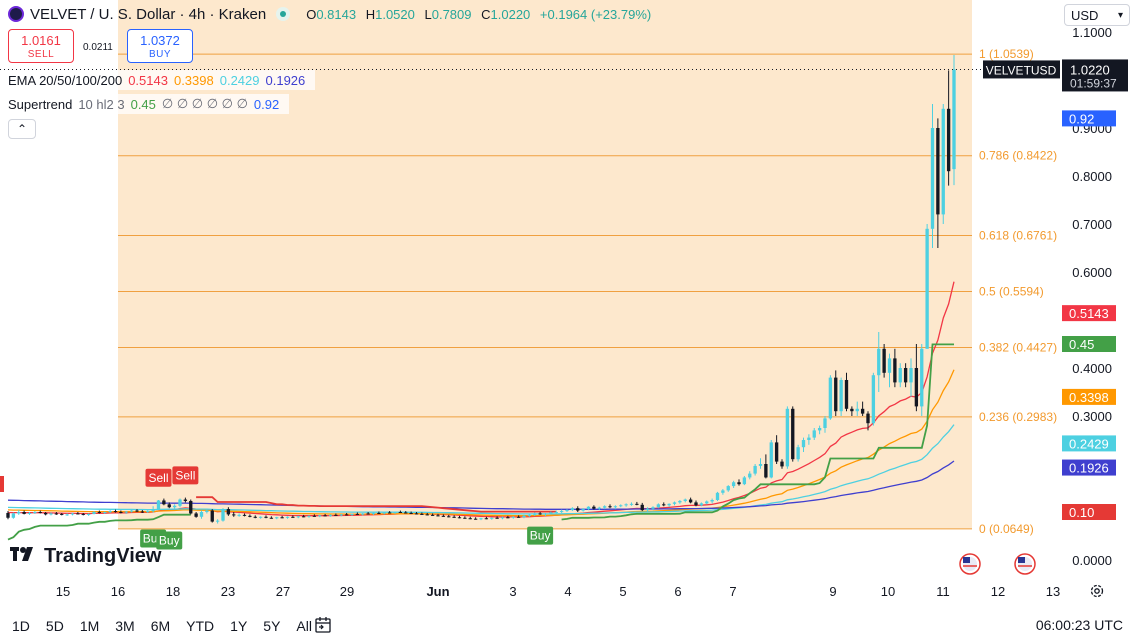 Image resolution: width=1133 pixels, height=640 pixels. Describe the element at coordinates (98, 47) in the screenshot. I see `spread-value: 0.0211` at that location.